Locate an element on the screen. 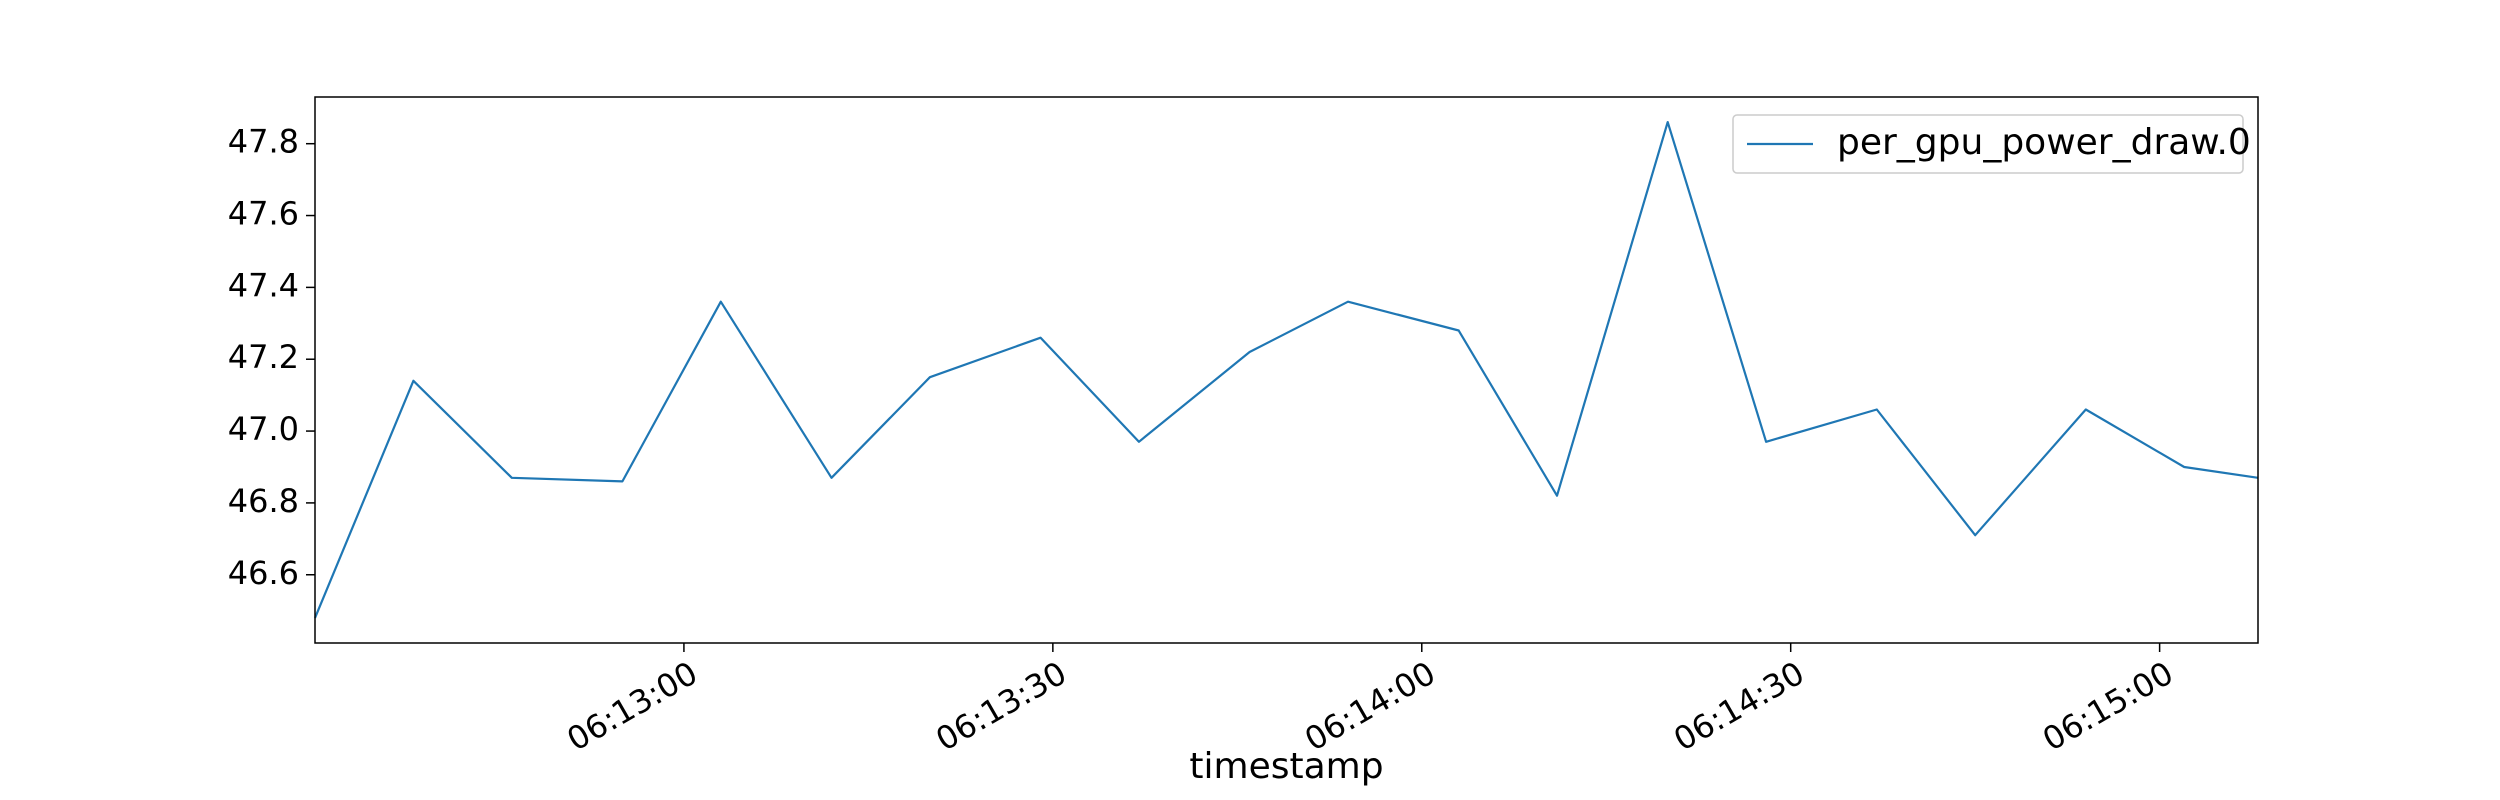 The height and width of the screenshot is (800, 2500). legend-box is located at coordinates (1988, 144).